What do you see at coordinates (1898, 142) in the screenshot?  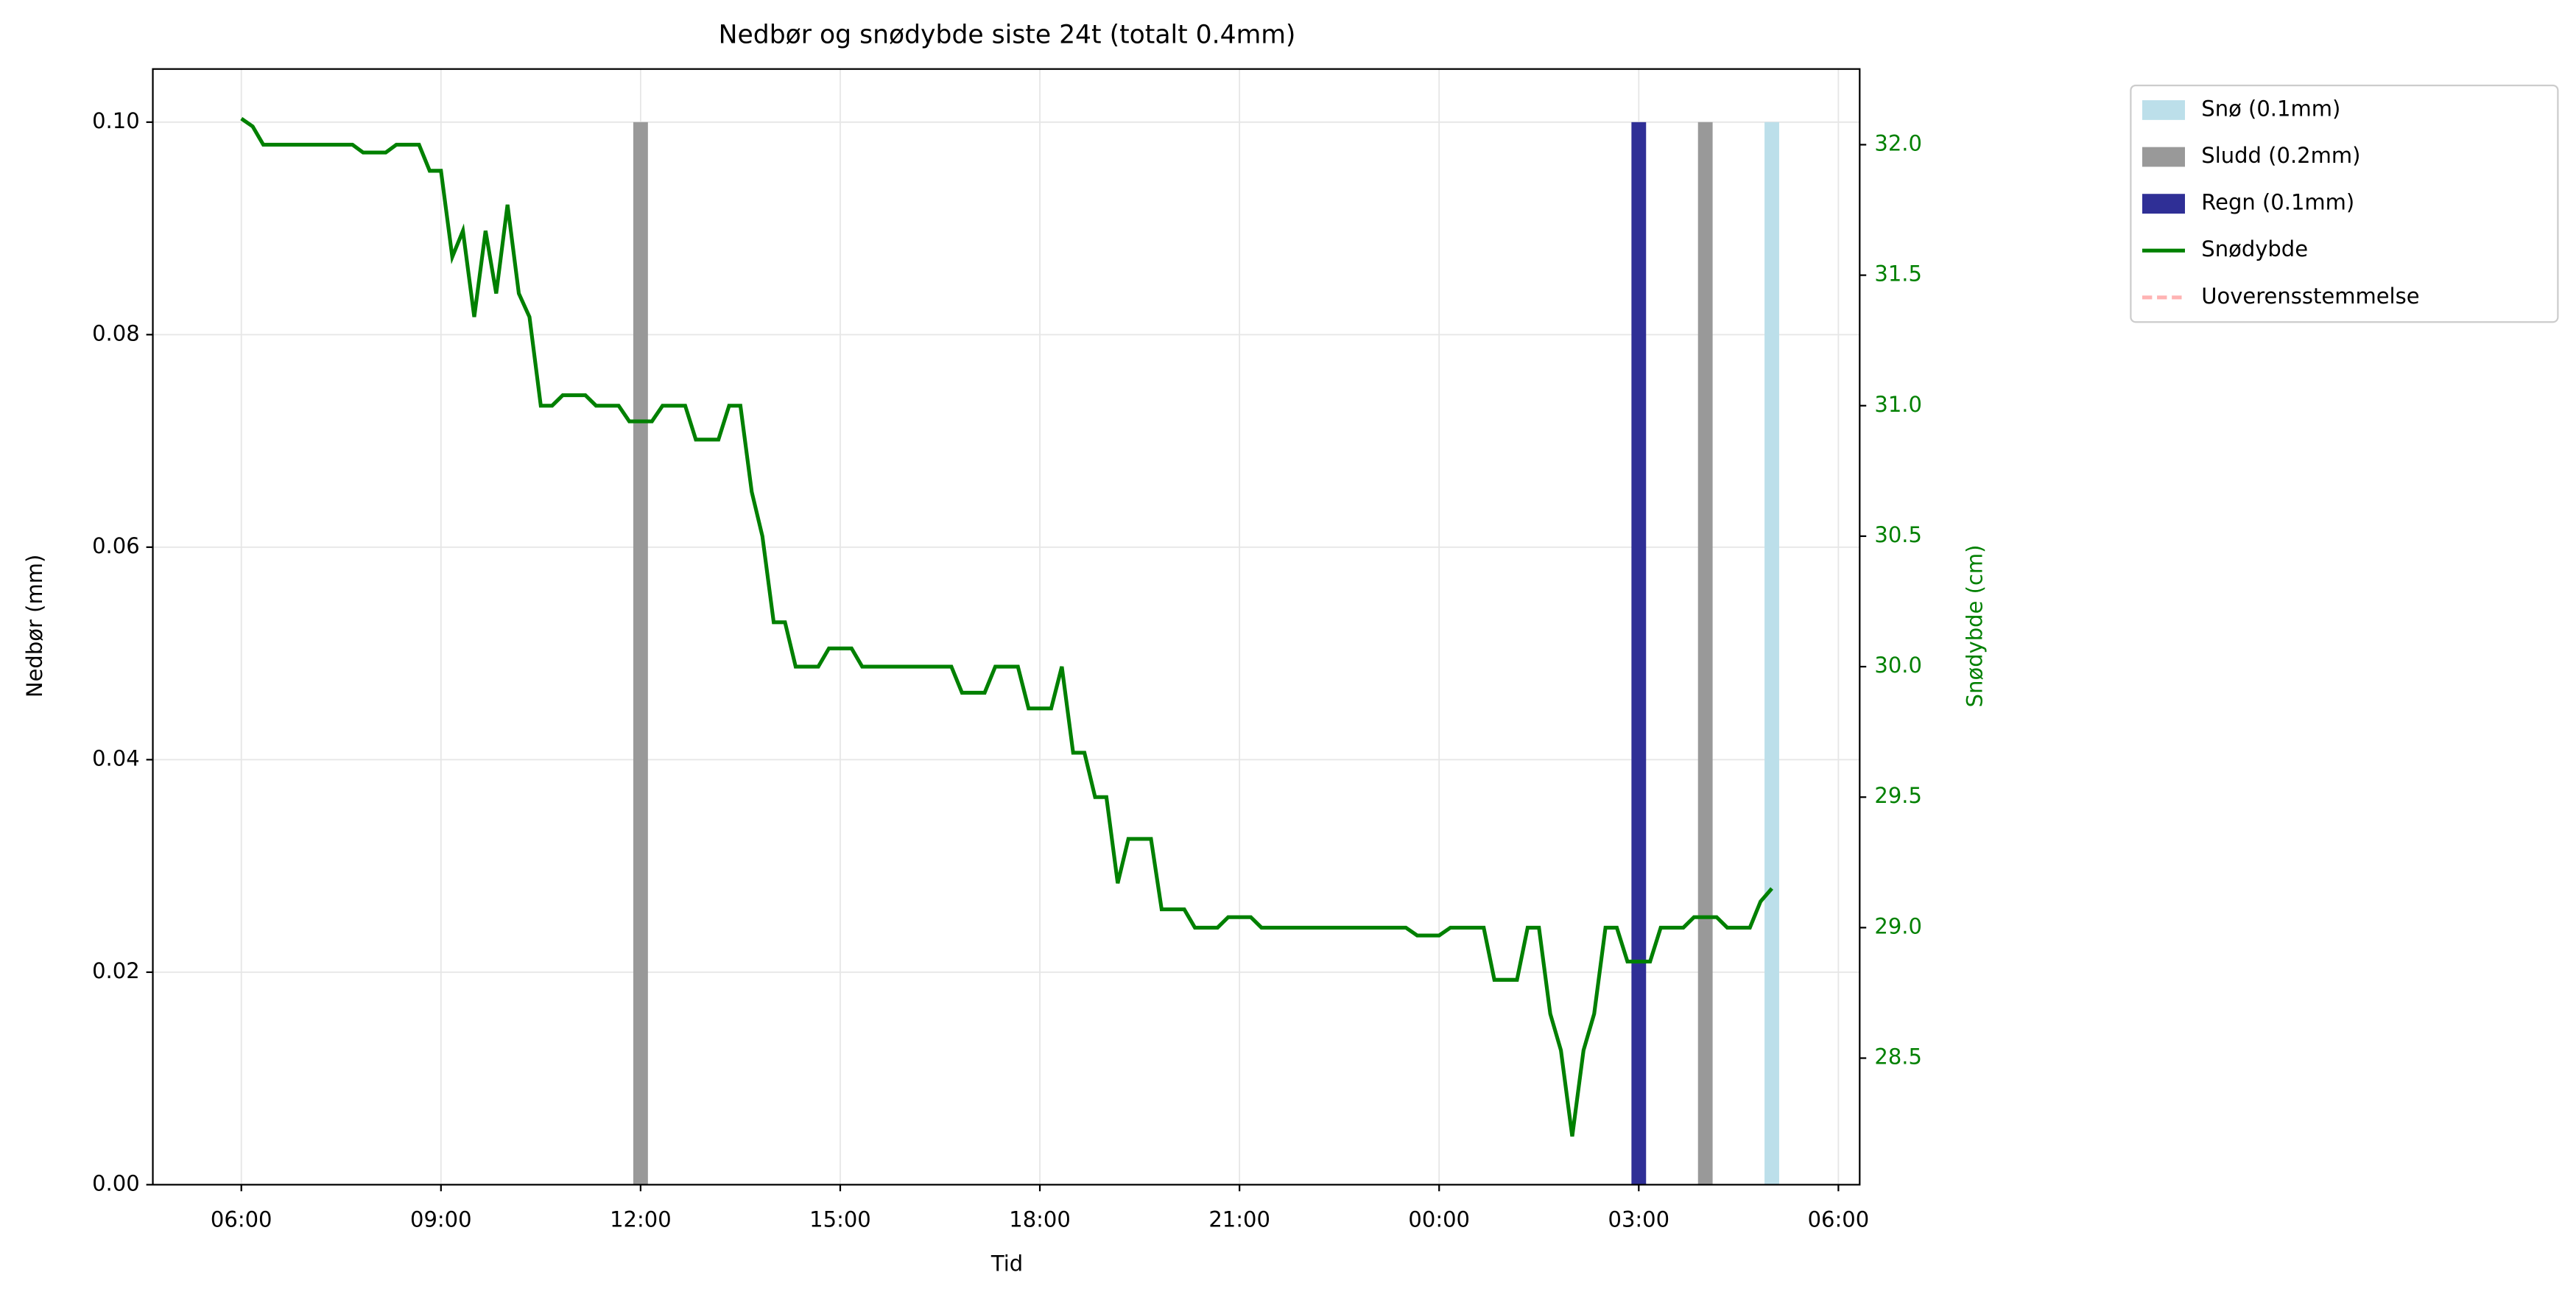 I see `y2-tick-label: 32.0` at bounding box center [1898, 142].